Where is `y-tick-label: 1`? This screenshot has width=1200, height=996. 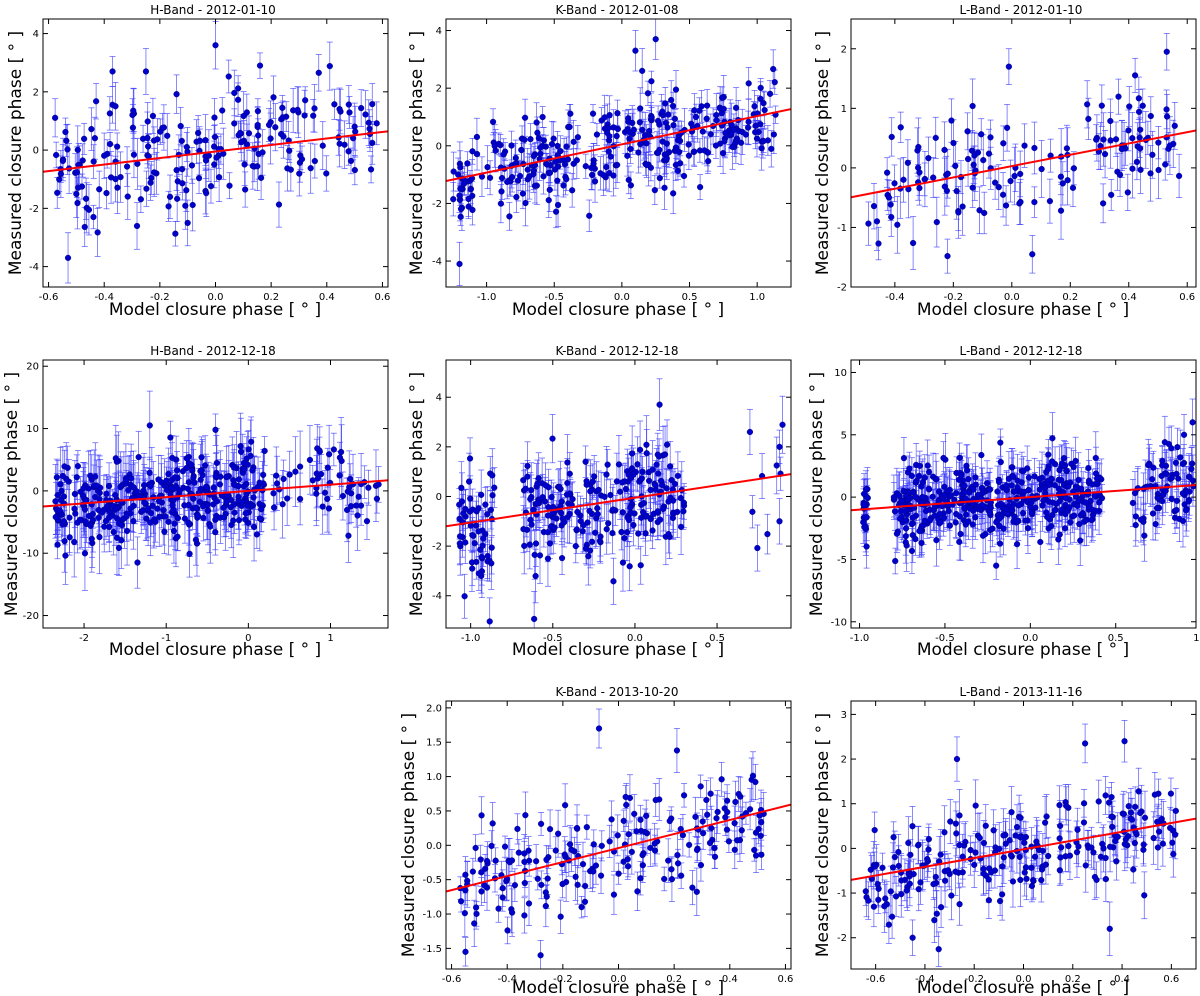
y-tick-label: 1 is located at coordinates (844, 109).